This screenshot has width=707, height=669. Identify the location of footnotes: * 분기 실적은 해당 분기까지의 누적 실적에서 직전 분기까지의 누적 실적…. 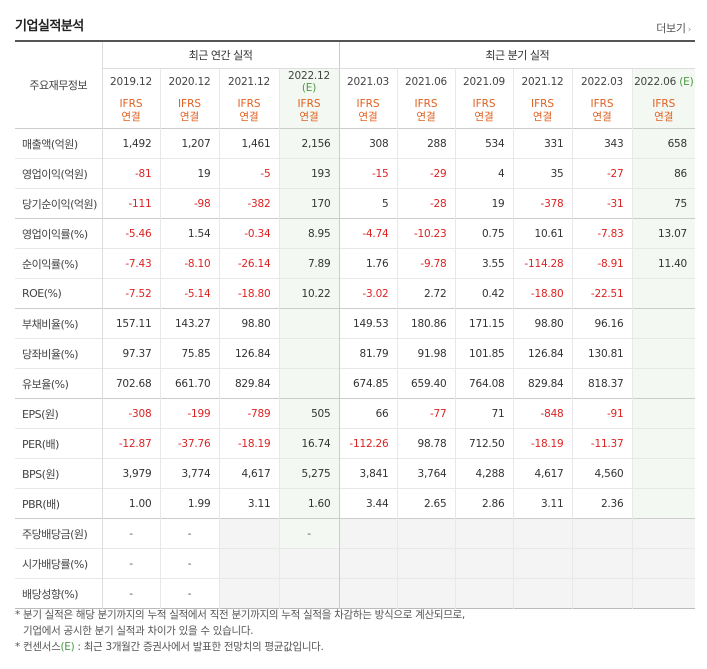
(240, 631).